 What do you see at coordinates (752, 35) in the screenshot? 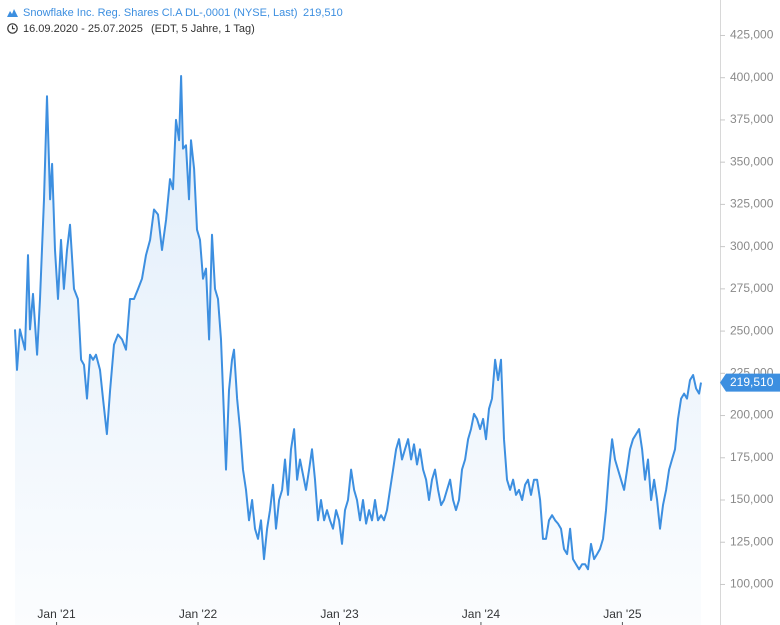
I see `y-tick-label: 425,000` at bounding box center [752, 35].